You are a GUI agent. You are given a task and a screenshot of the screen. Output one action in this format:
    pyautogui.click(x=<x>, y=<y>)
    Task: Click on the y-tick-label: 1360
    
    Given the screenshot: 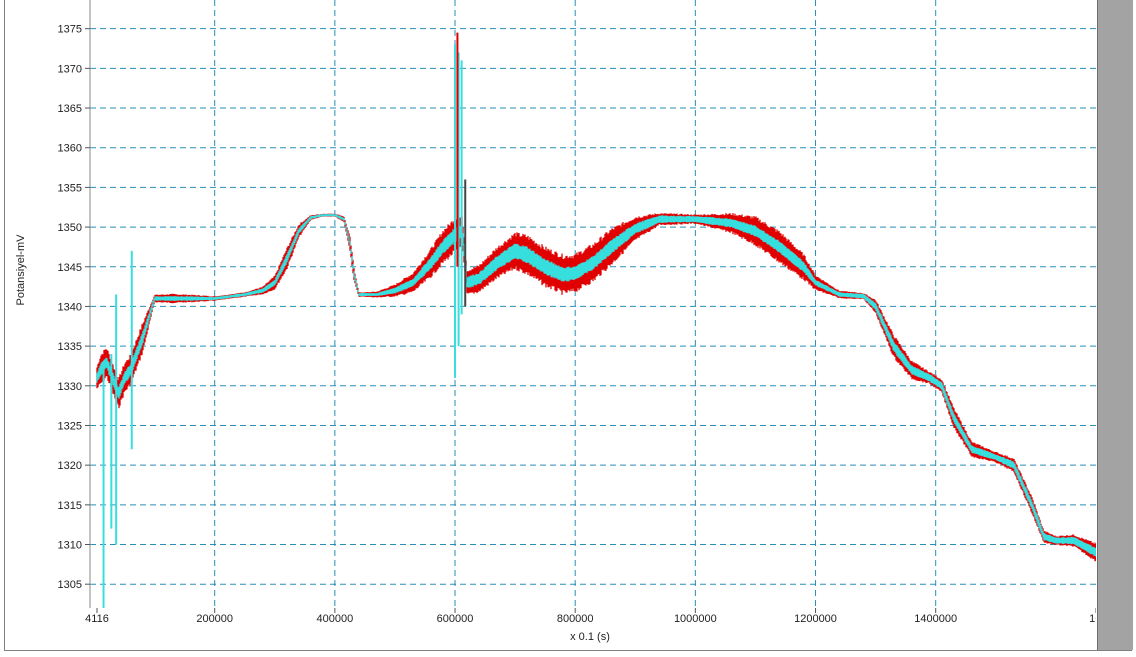 What is the action you would take?
    pyautogui.click(x=70, y=149)
    